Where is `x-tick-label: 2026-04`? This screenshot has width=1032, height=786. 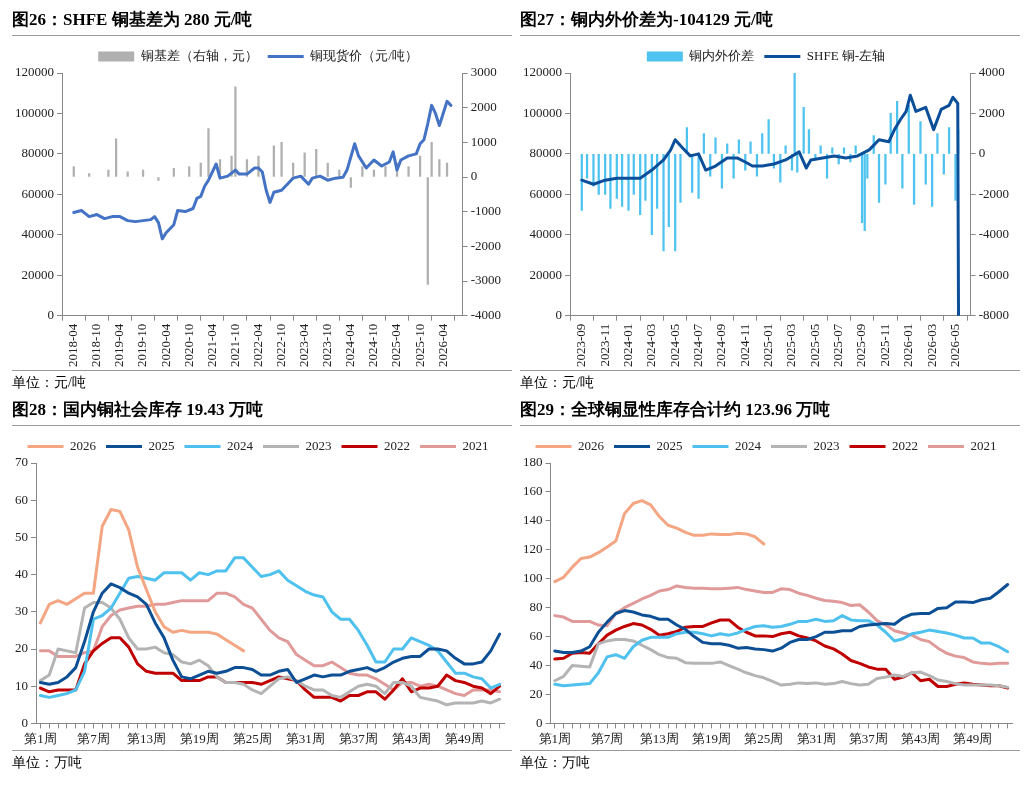
x-tick-label: 2026-04 is located at coordinates (442, 345).